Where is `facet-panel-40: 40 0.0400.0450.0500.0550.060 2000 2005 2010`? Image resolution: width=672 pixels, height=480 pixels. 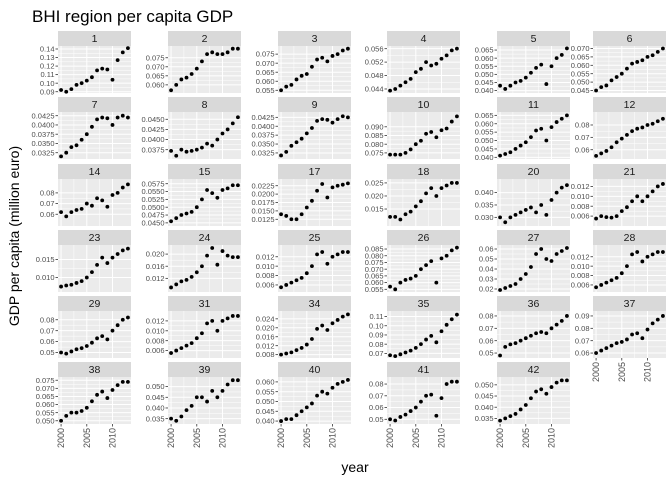
facet-panel-40: 40 0.0400.0450.0500.0550.060 2000 2005 2010 is located at coordinates (303, 405).